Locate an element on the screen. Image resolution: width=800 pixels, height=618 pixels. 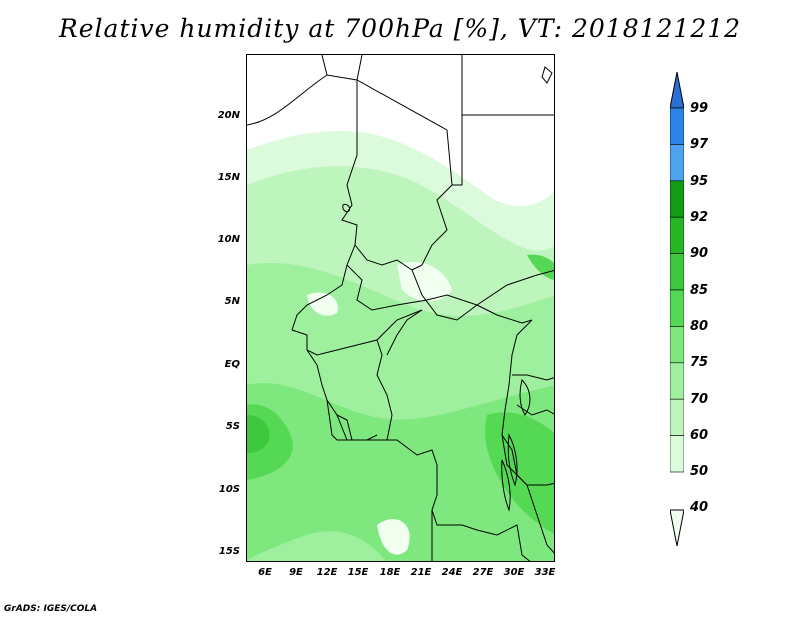
lat-label: 15N is located at coordinates (228, 177).